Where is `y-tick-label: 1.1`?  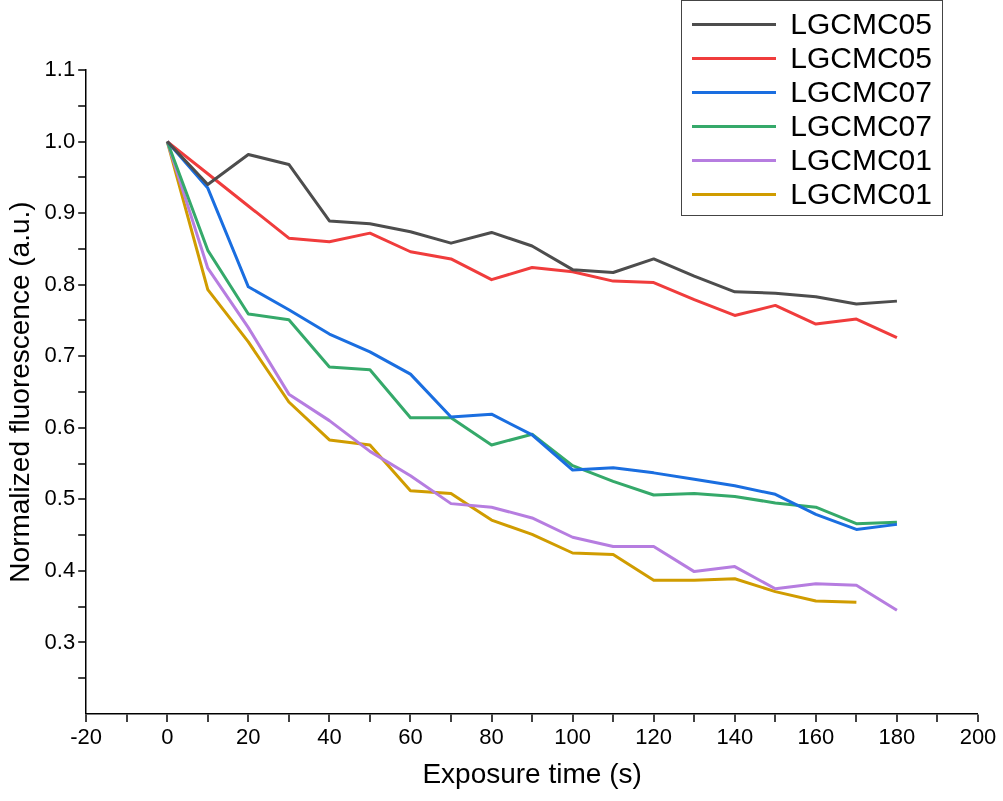 y-tick-label: 1.1 is located at coordinates (60, 69).